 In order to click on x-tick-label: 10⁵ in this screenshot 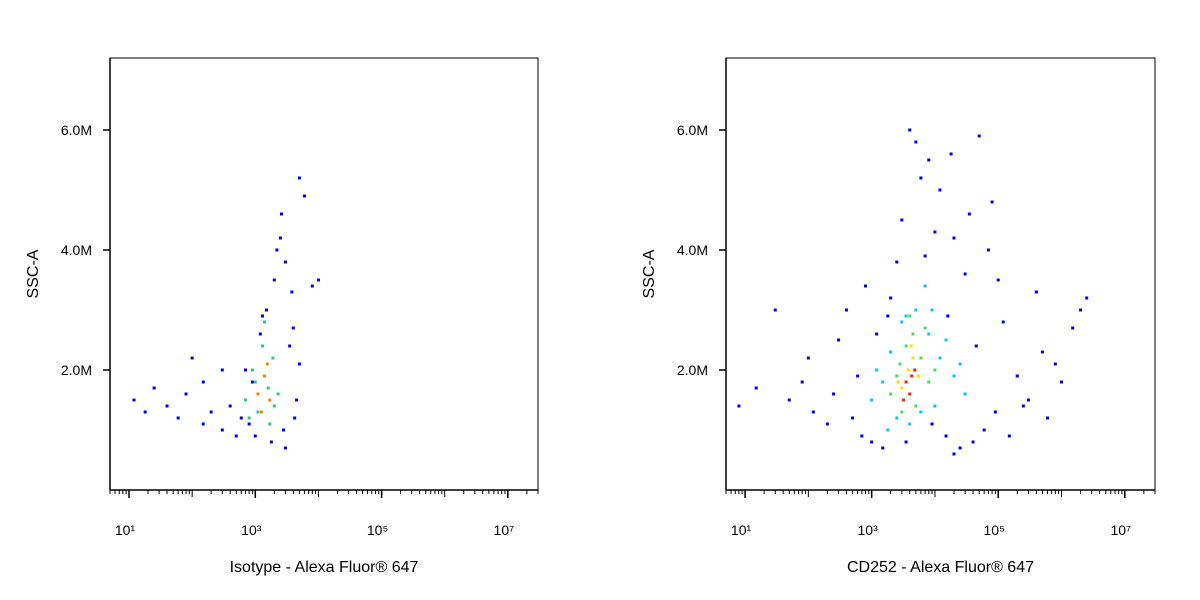, I will do `click(377, 530)`.